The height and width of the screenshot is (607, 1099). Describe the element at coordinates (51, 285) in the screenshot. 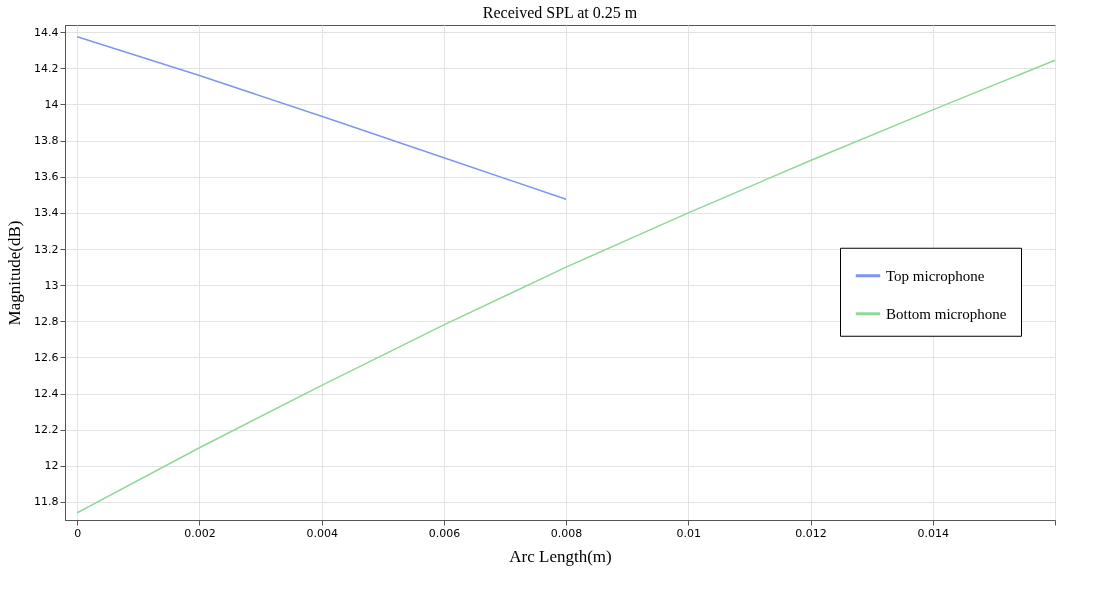

I see `y-tick-label: 13` at that location.